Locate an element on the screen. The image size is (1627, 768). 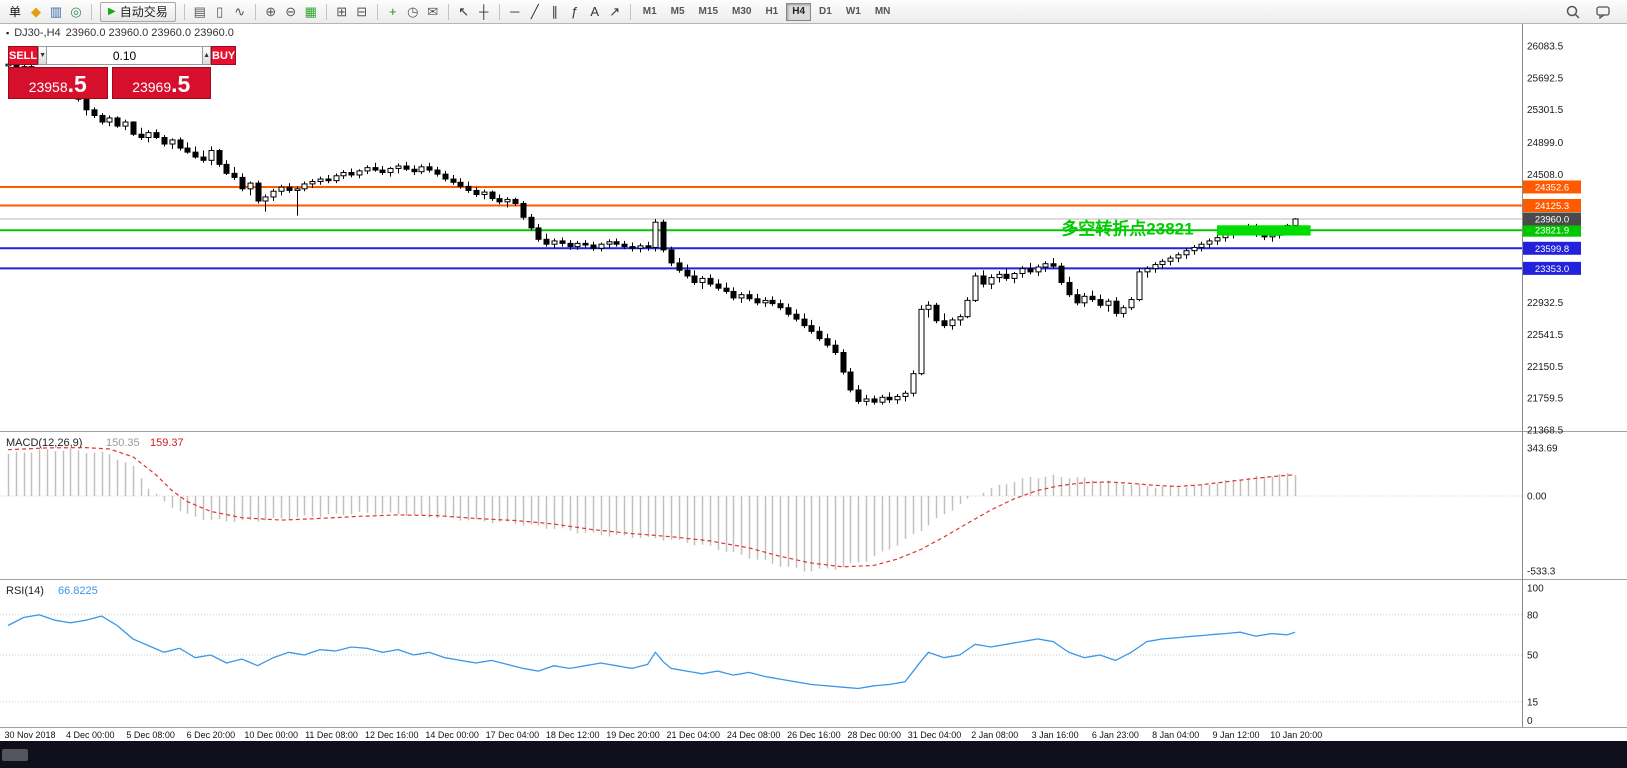
fibonacci-icon: ƒ is located at coordinates (575, 12).